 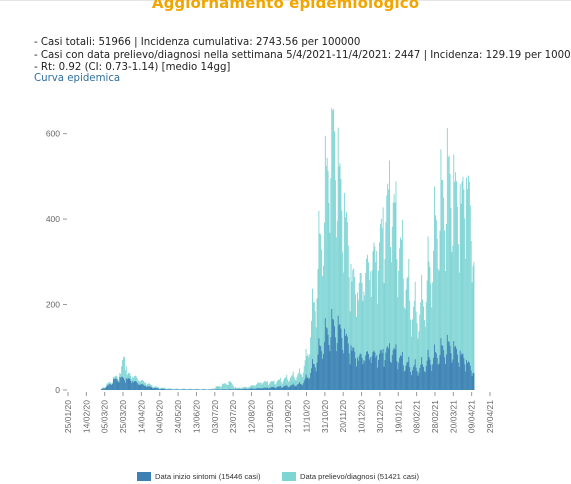 What do you see at coordinates (105, 416) in the screenshot?
I see `x-tick-label: 05/03/20` at bounding box center [105, 416].